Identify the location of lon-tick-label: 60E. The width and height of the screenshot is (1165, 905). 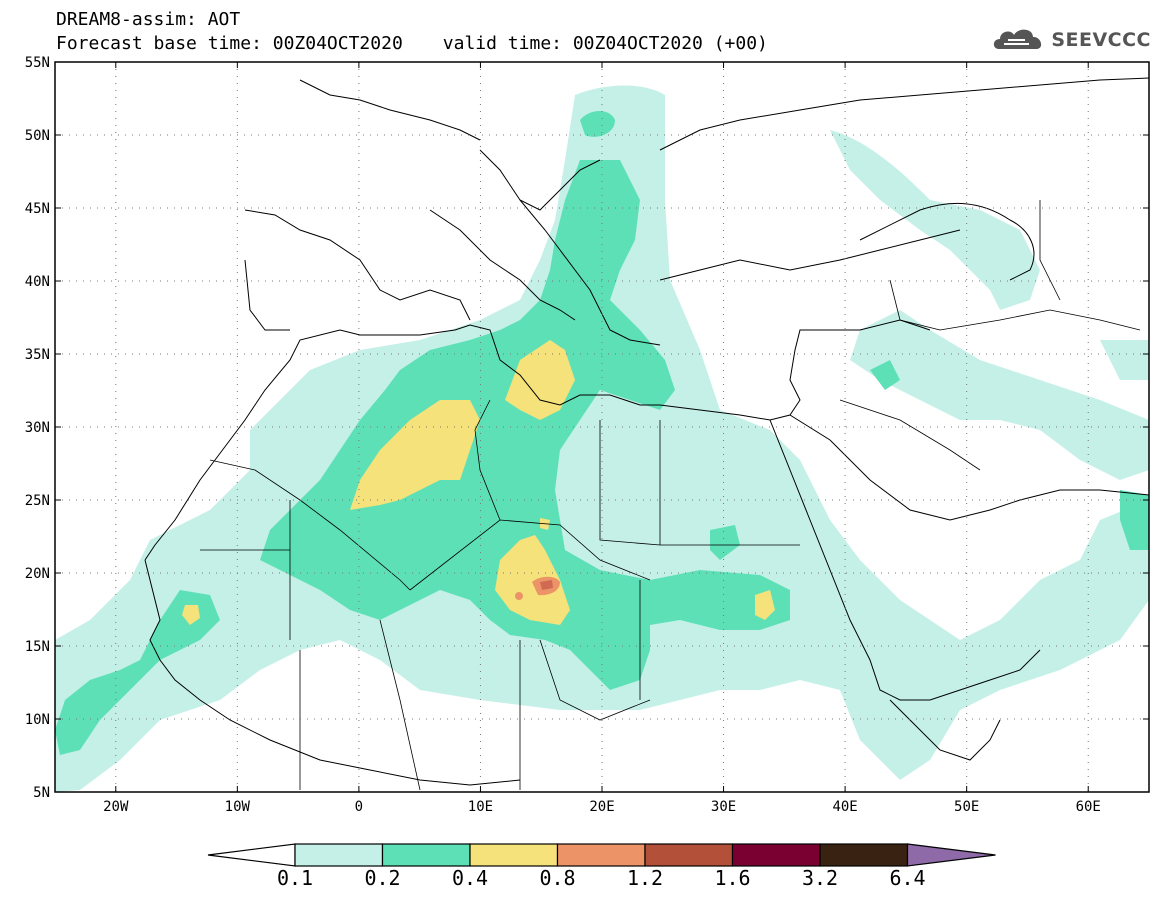
(1088, 807).